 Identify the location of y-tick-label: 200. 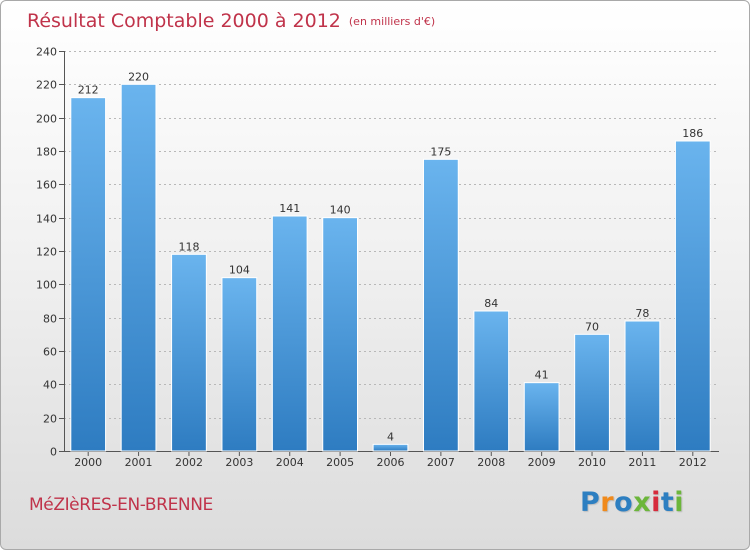
(46, 119).